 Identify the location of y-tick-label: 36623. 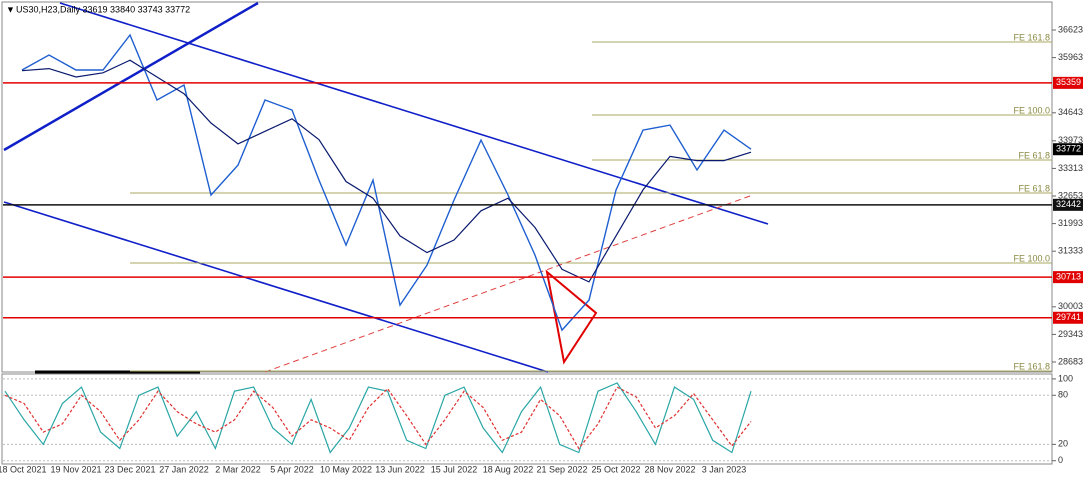
(1070, 29).